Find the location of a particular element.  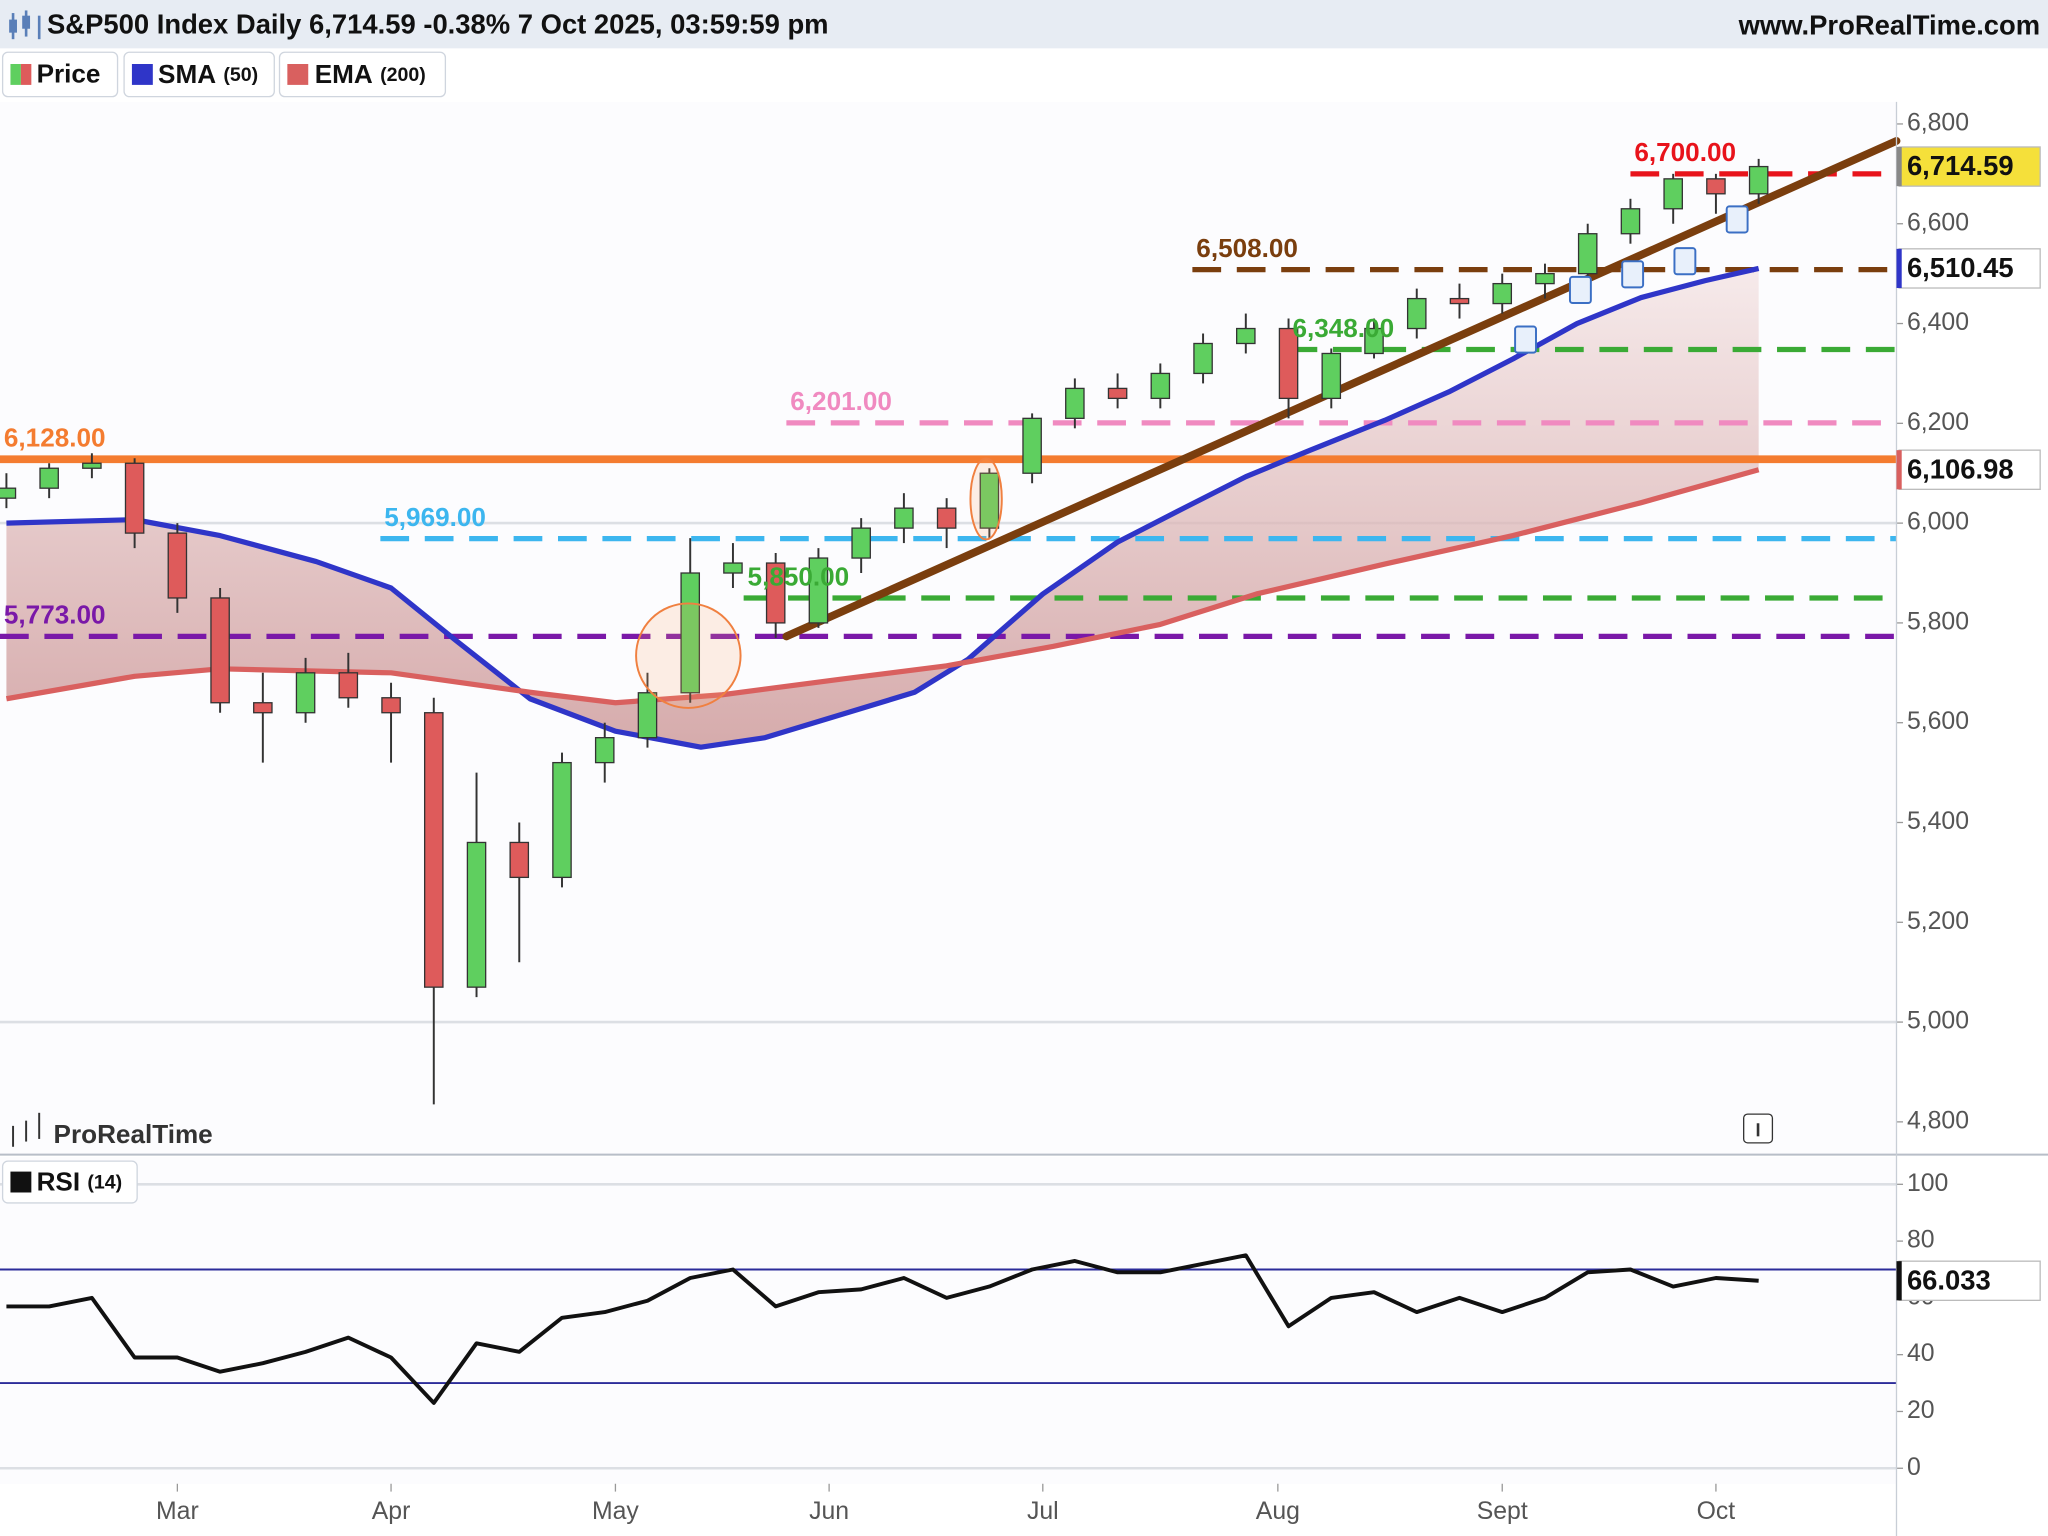

legend-rsi: RSI (14) is located at coordinates (69, 1182).